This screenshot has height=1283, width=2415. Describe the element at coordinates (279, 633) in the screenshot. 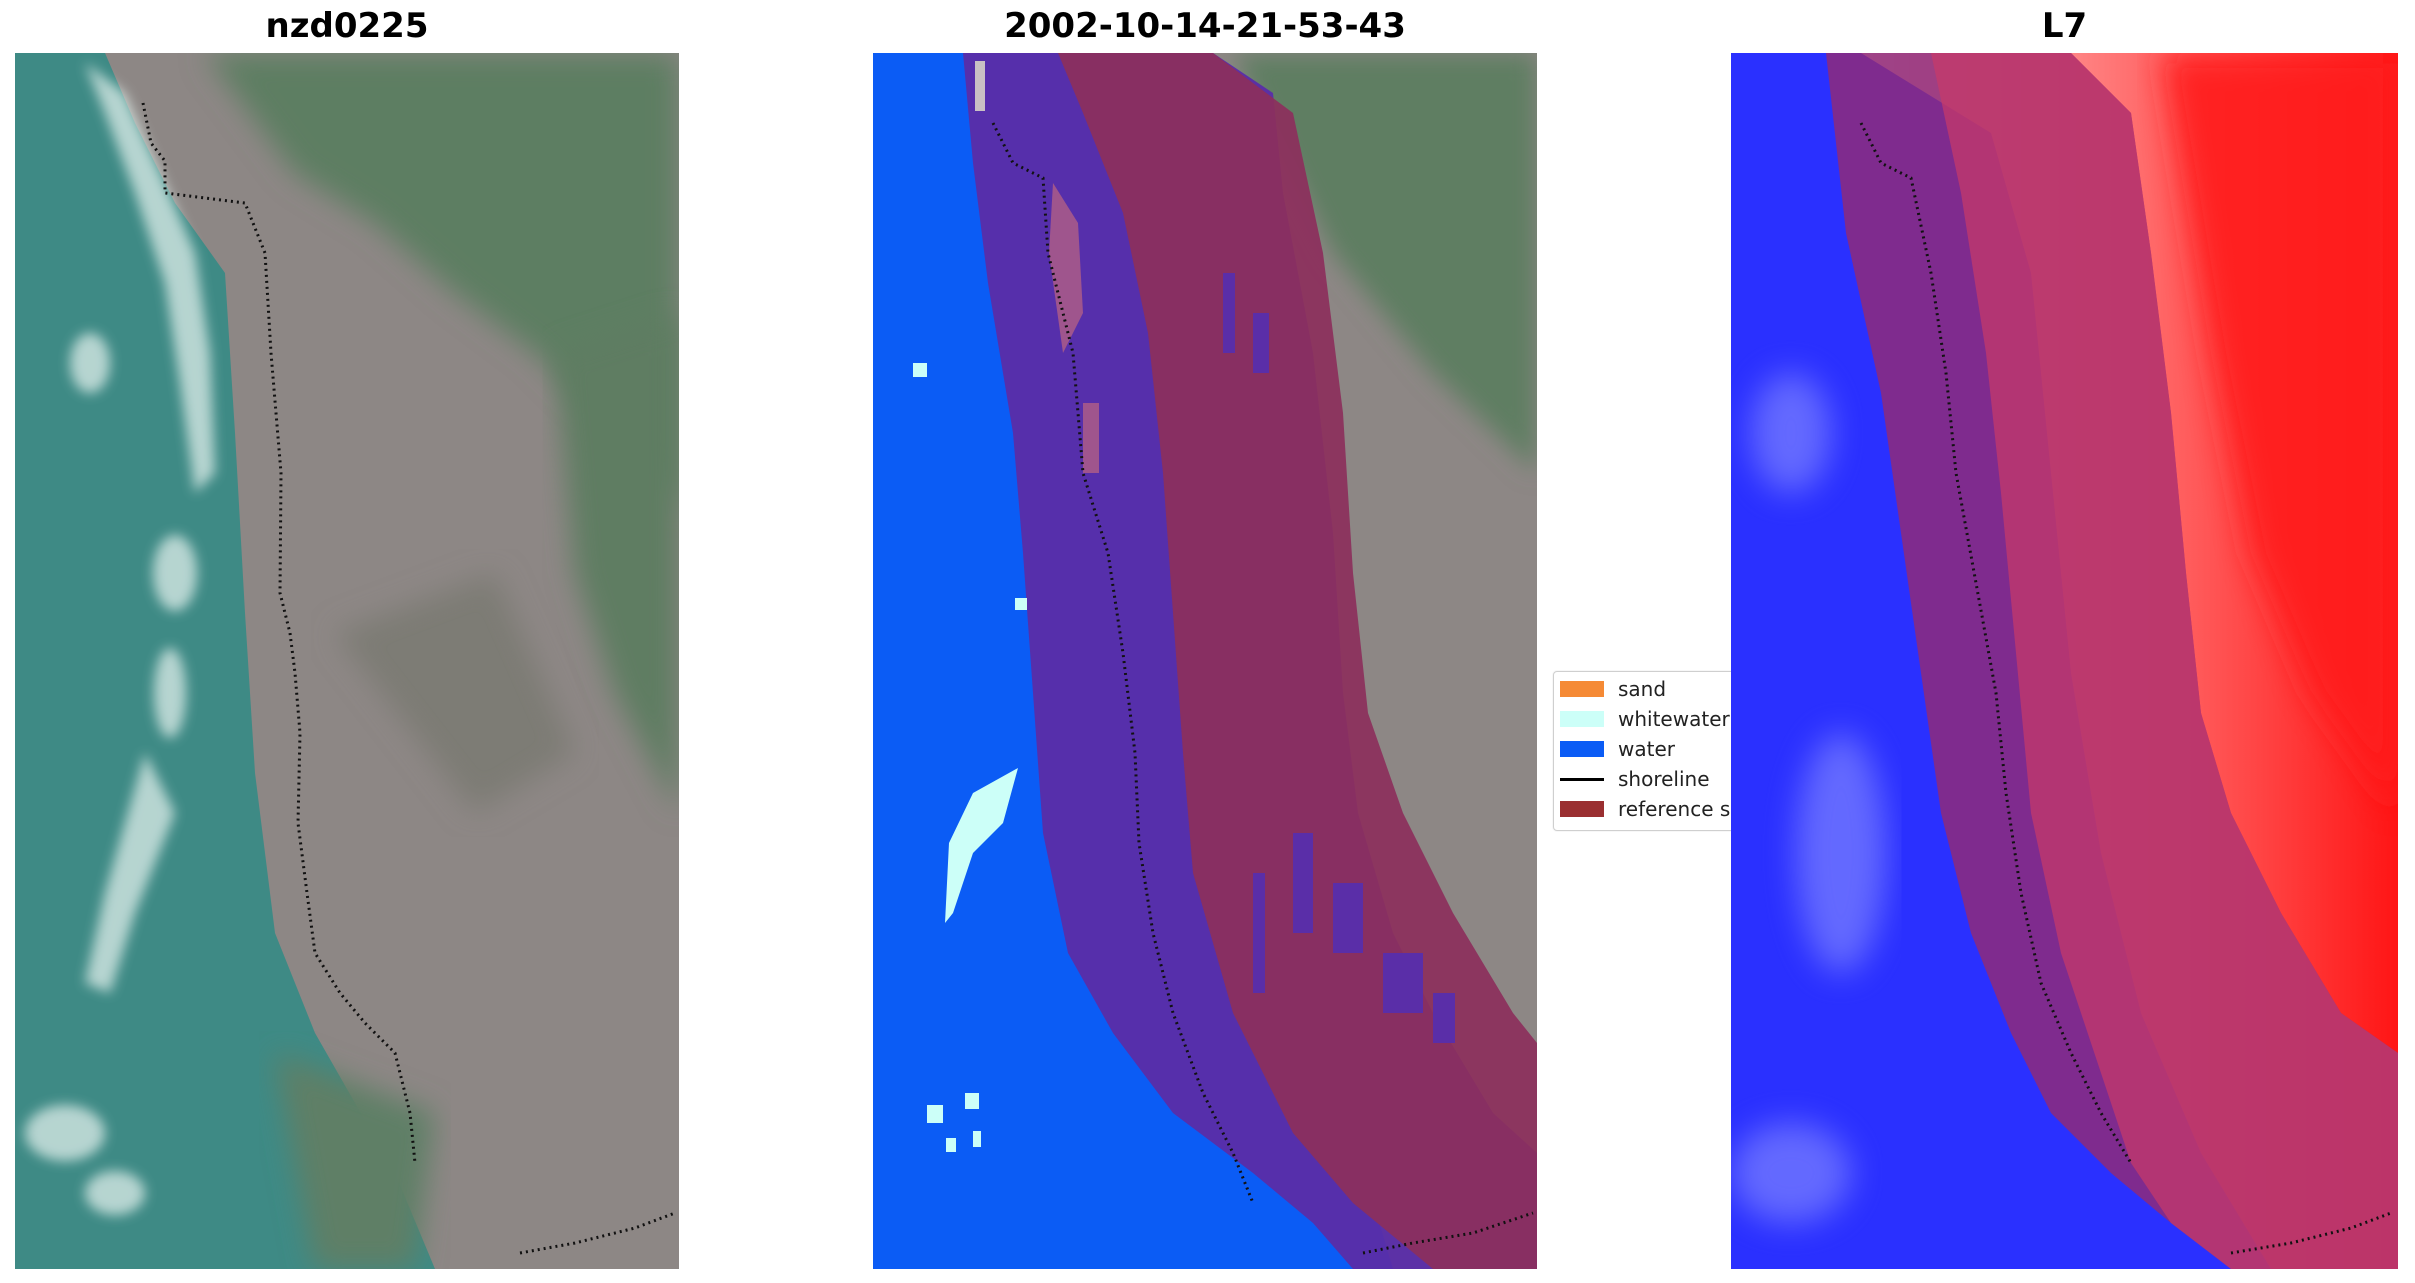

I see `shoreline-dotted-line` at that location.